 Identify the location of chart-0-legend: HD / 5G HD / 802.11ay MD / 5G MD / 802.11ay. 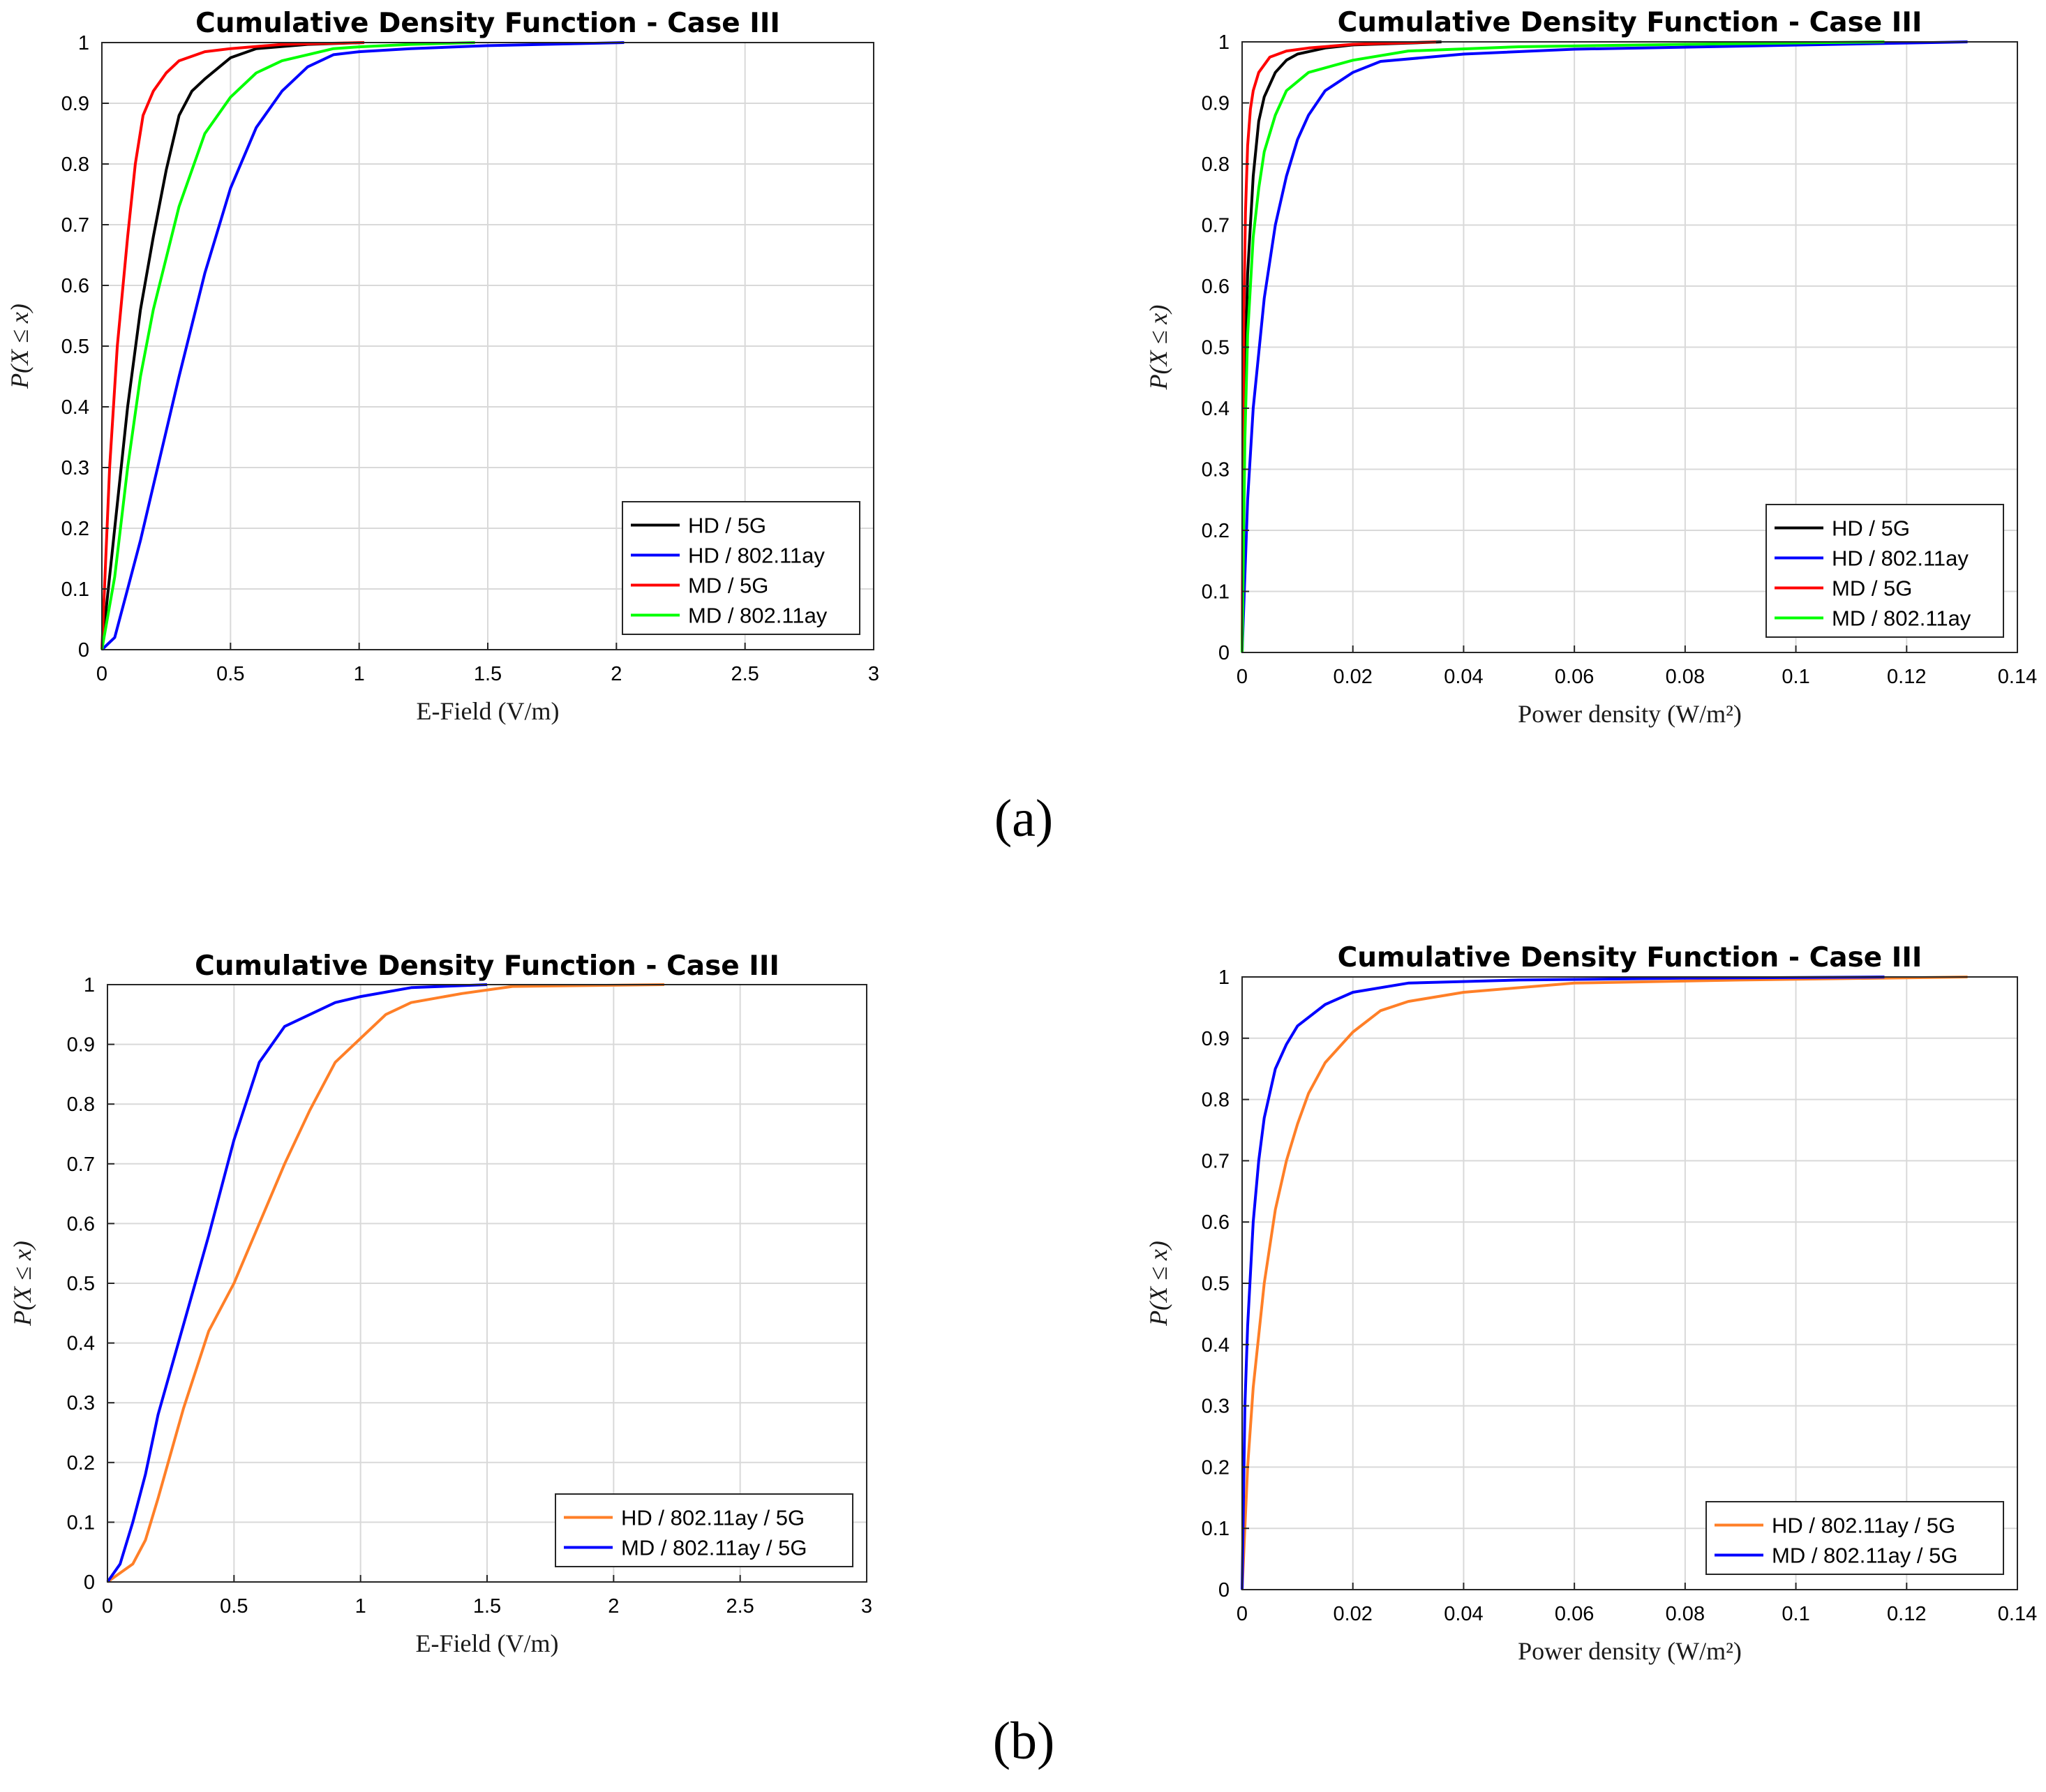
(741, 568).